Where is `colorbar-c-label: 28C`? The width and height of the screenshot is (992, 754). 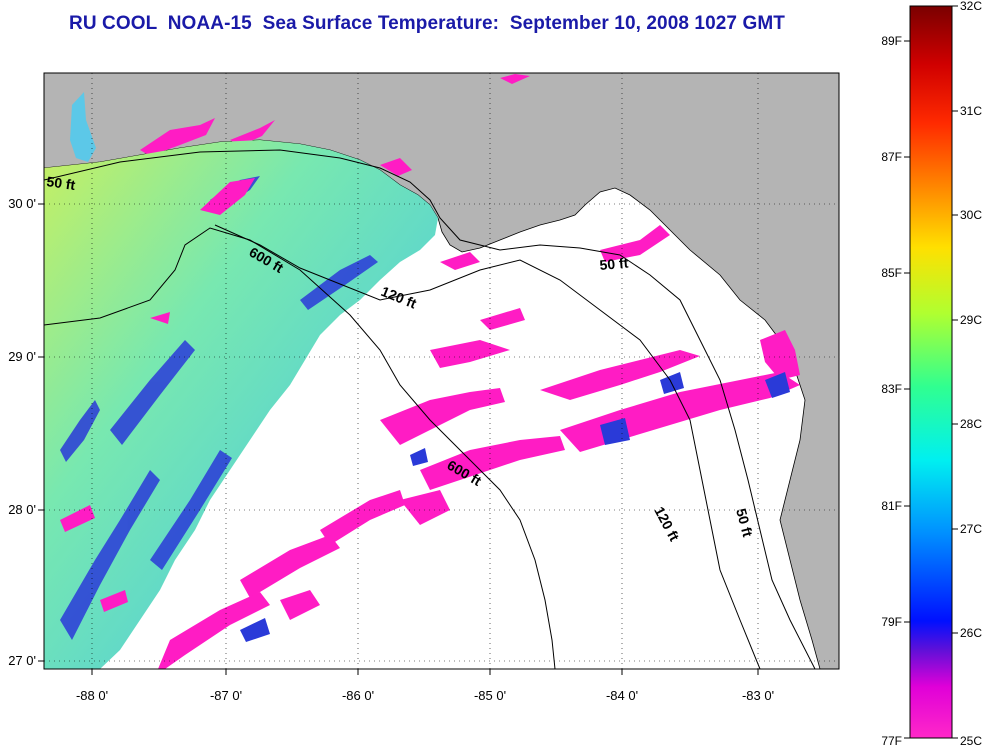
colorbar-c-label: 28C is located at coordinates (971, 424).